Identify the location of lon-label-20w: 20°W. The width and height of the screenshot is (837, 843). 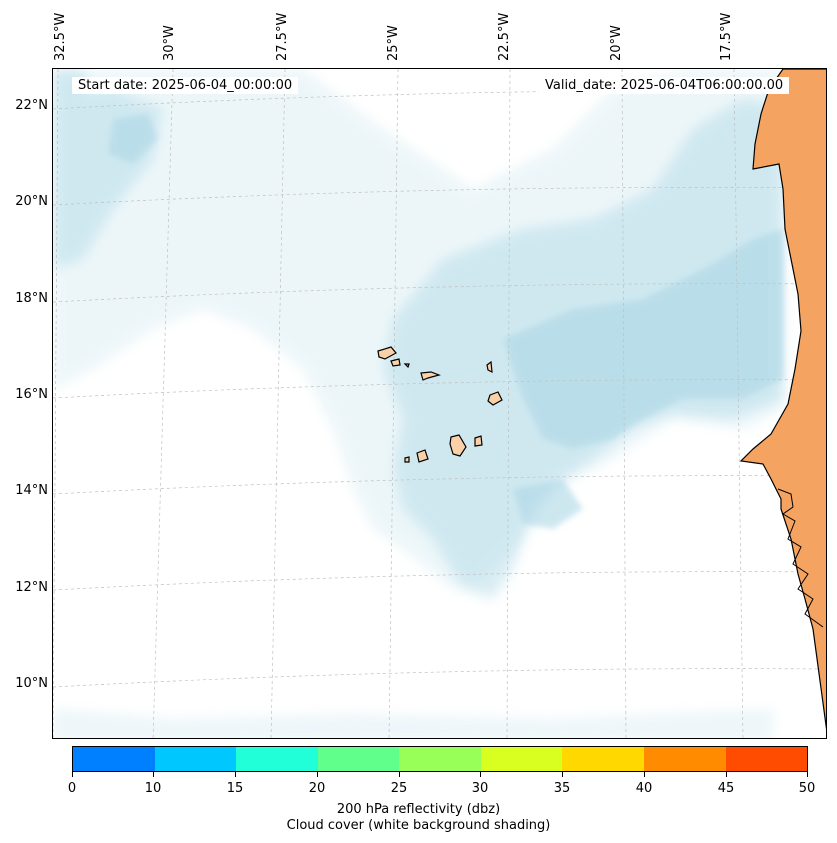
(616, 43).